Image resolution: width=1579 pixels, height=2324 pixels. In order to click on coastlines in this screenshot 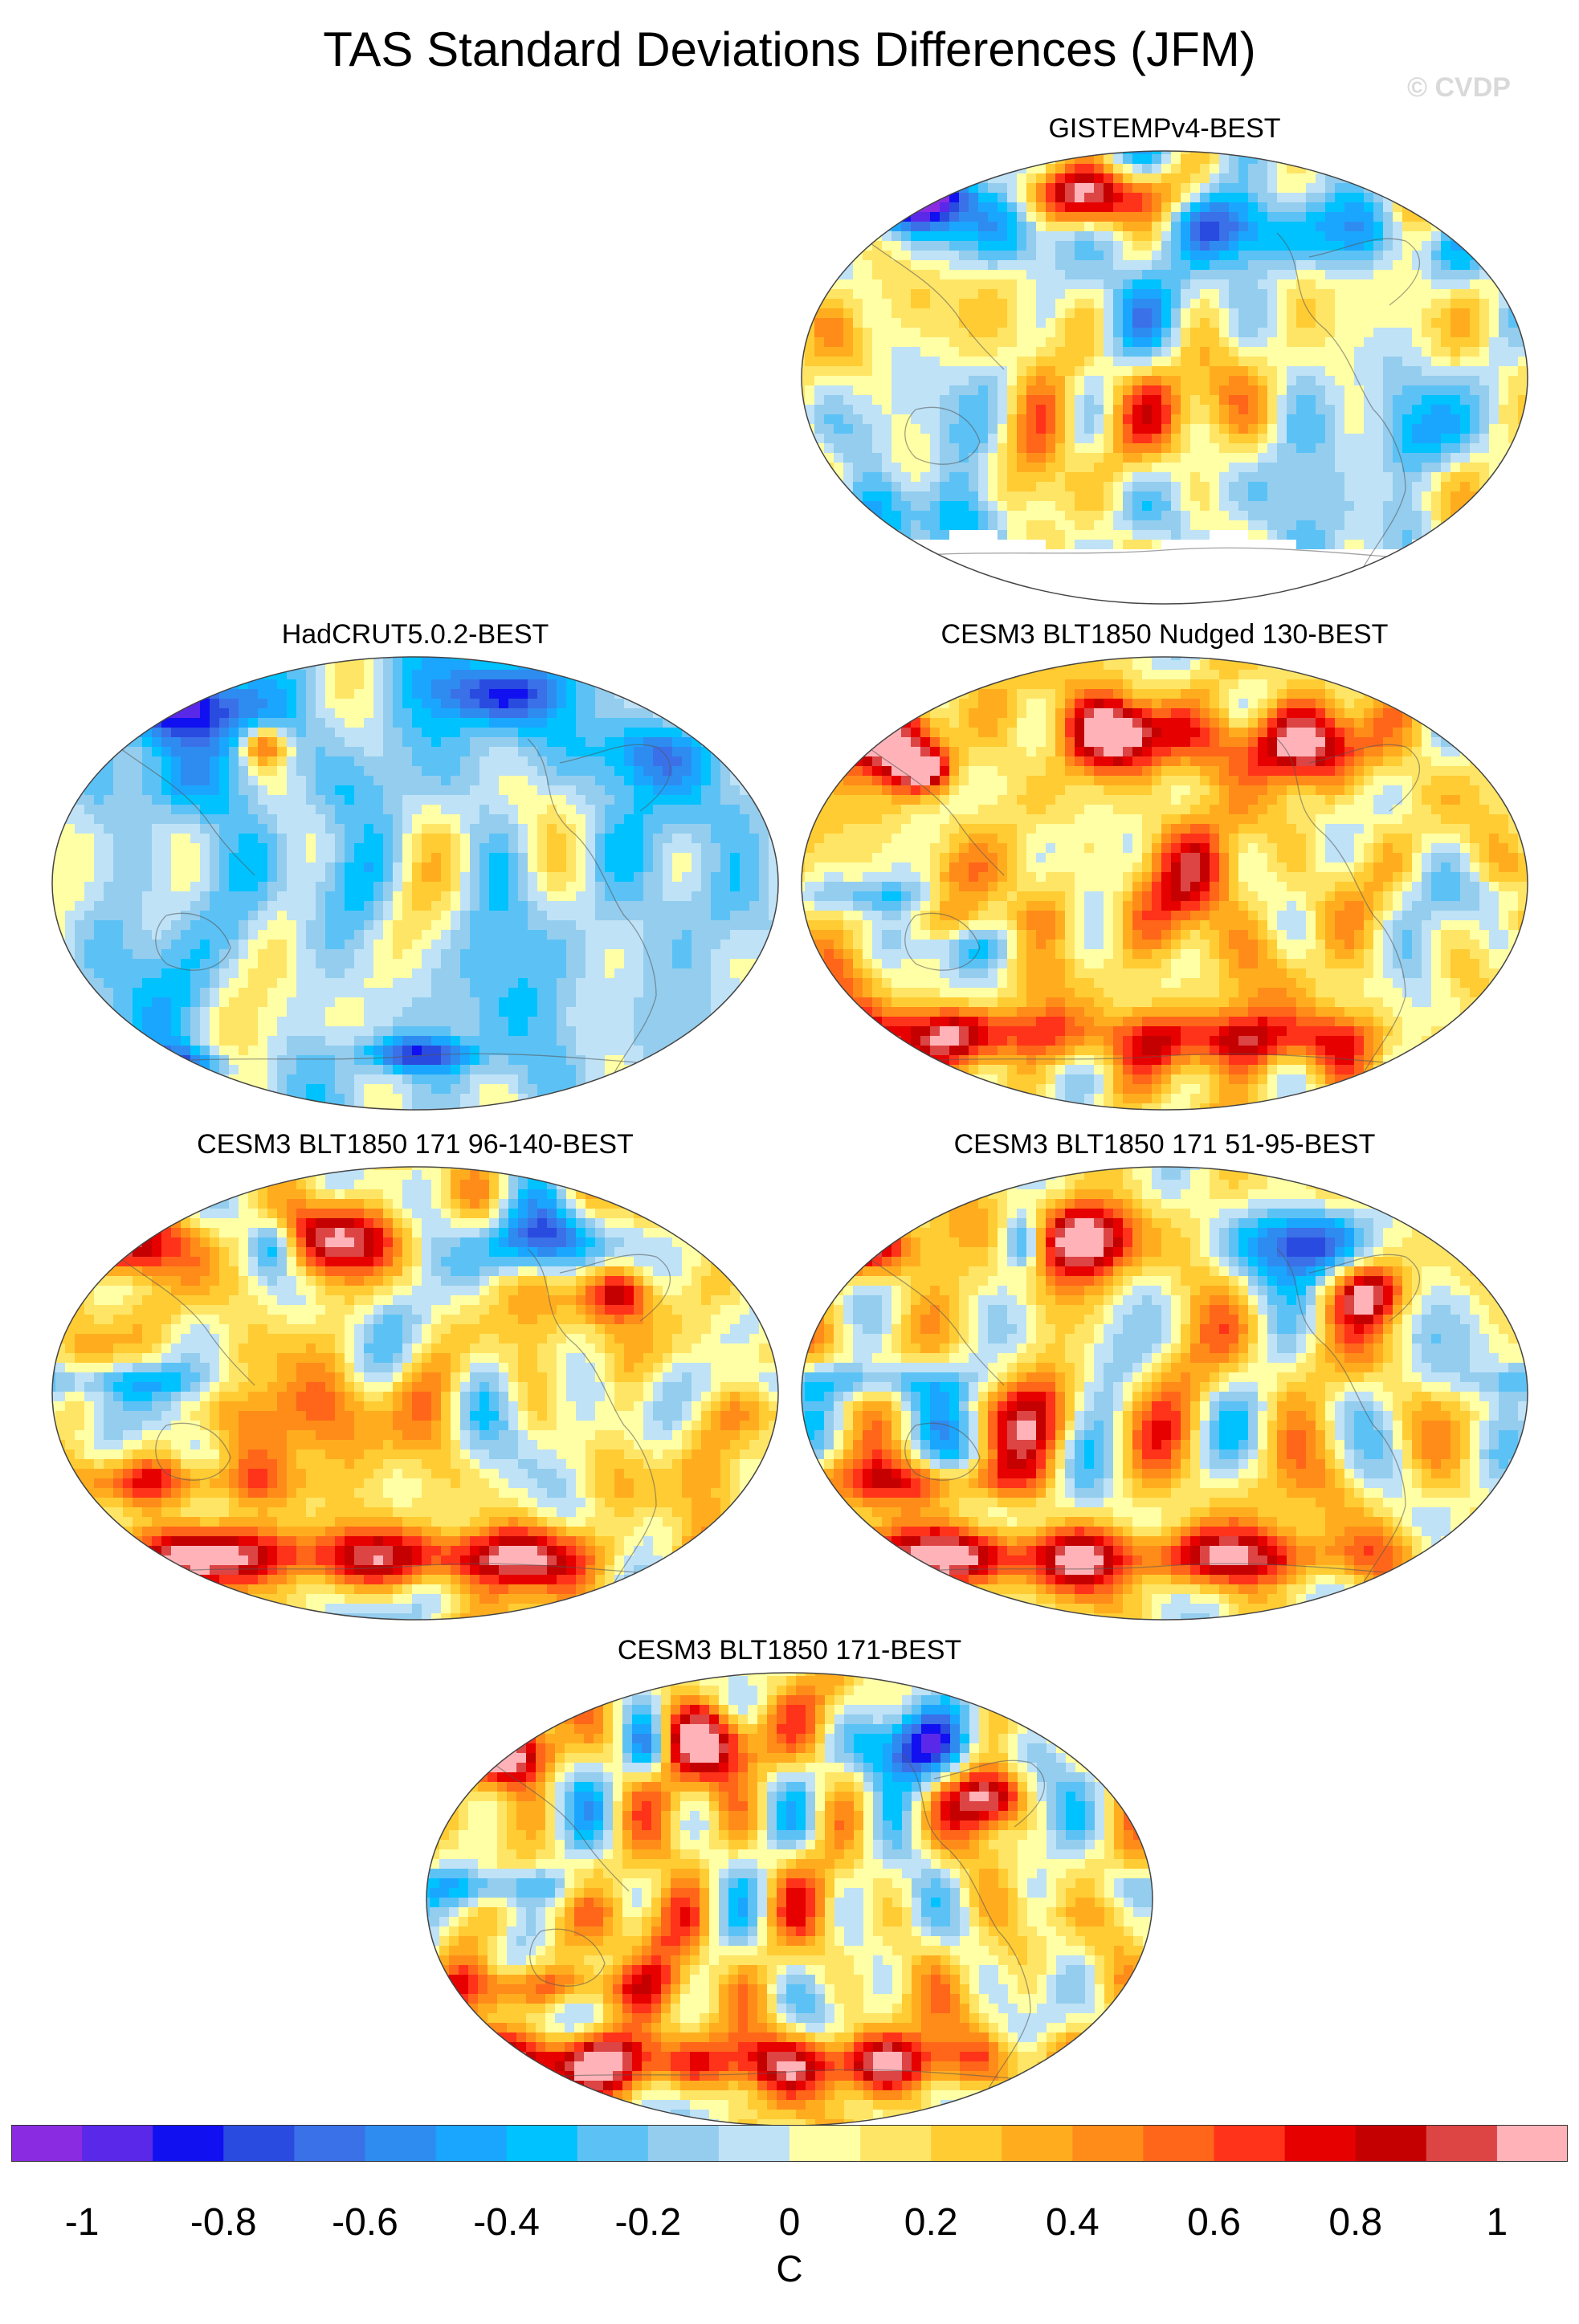, I will do `click(1165, 406)`.